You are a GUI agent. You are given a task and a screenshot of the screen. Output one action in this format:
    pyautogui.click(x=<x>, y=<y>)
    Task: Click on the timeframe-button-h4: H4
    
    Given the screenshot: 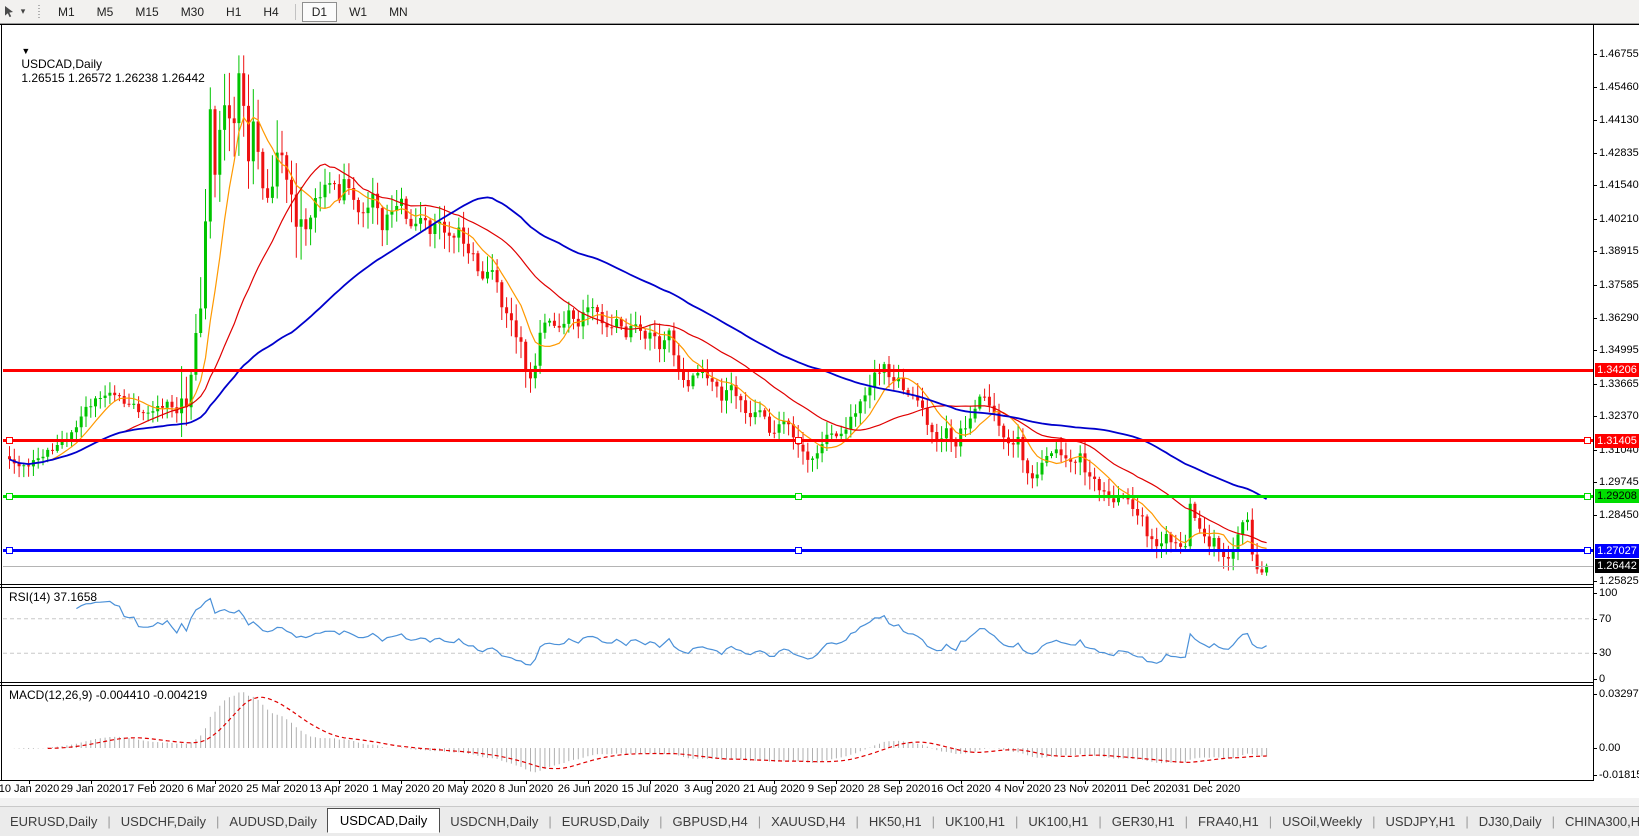 What is the action you would take?
    pyautogui.click(x=271, y=11)
    